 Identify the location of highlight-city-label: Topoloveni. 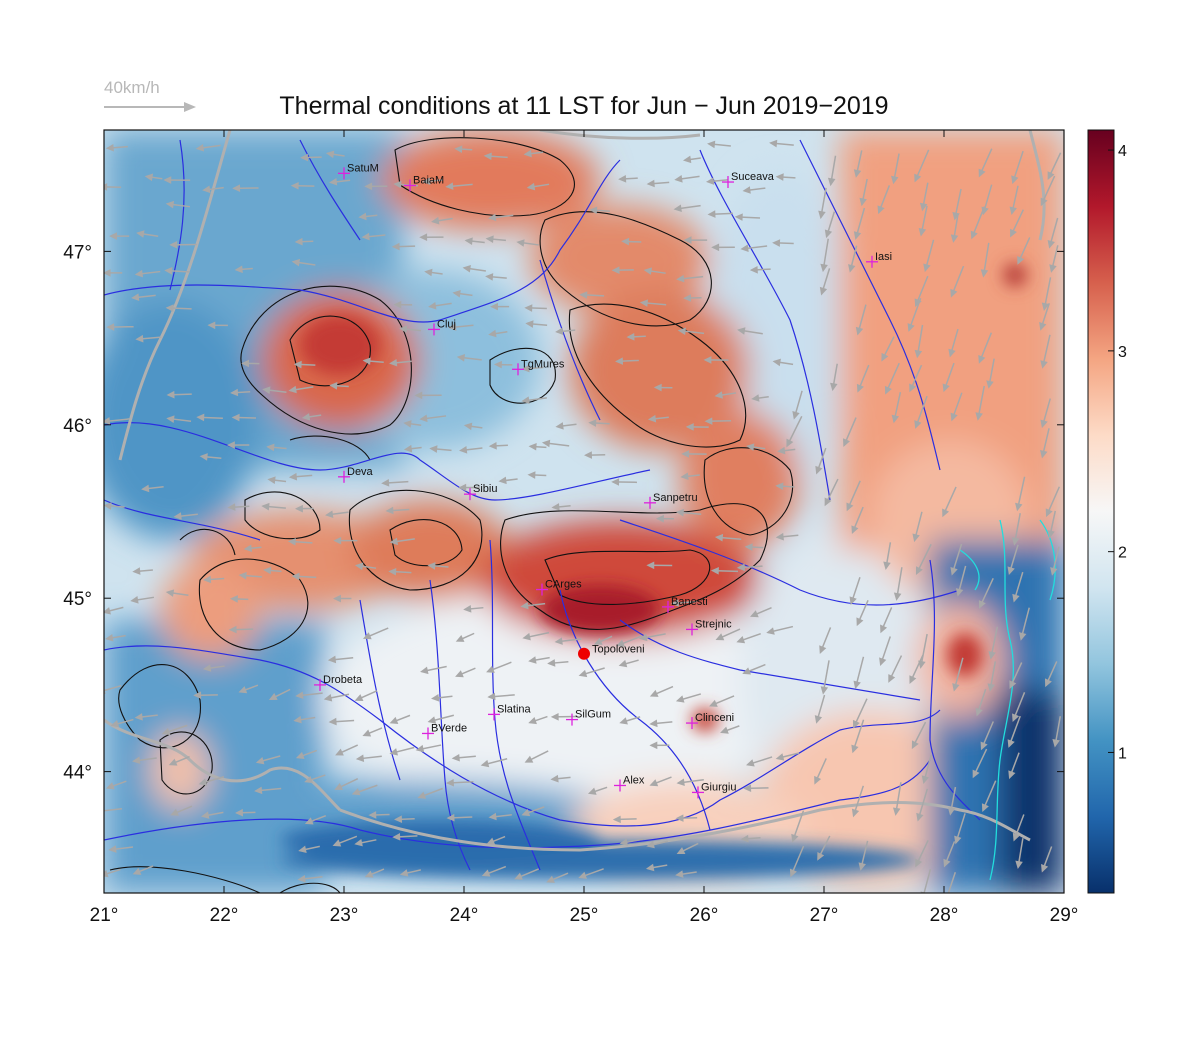
(618, 650).